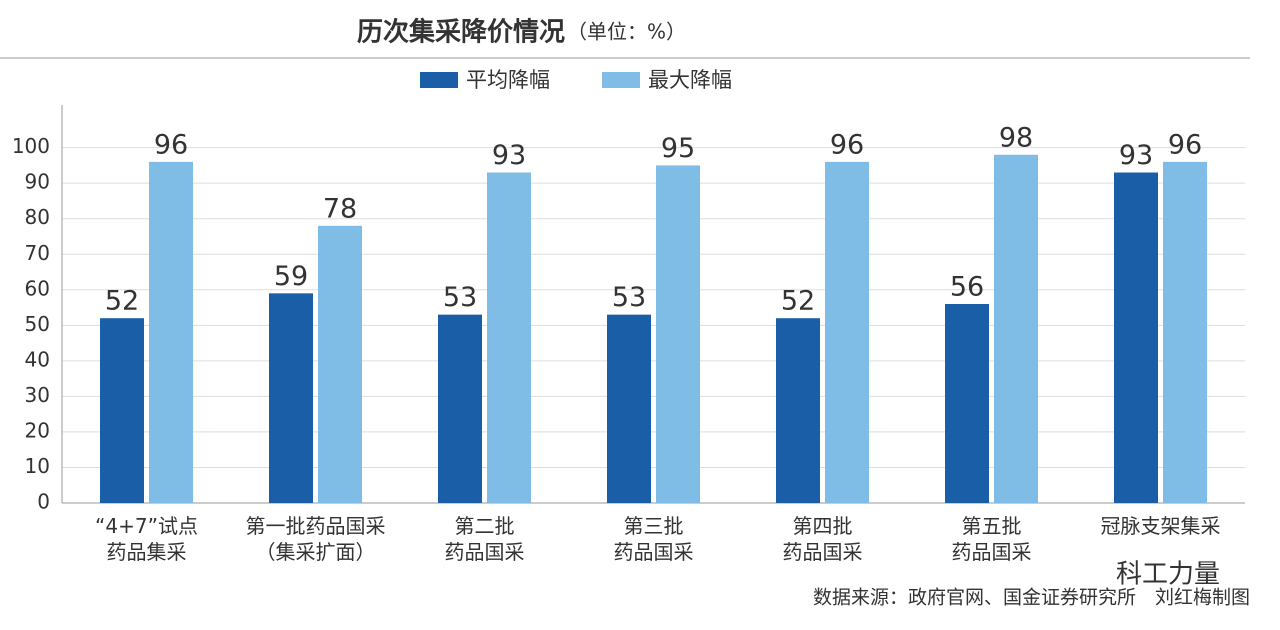 This screenshot has height=630, width=1280. I want to click on x-tick-label: 第二批药品国采, so click(485, 539).